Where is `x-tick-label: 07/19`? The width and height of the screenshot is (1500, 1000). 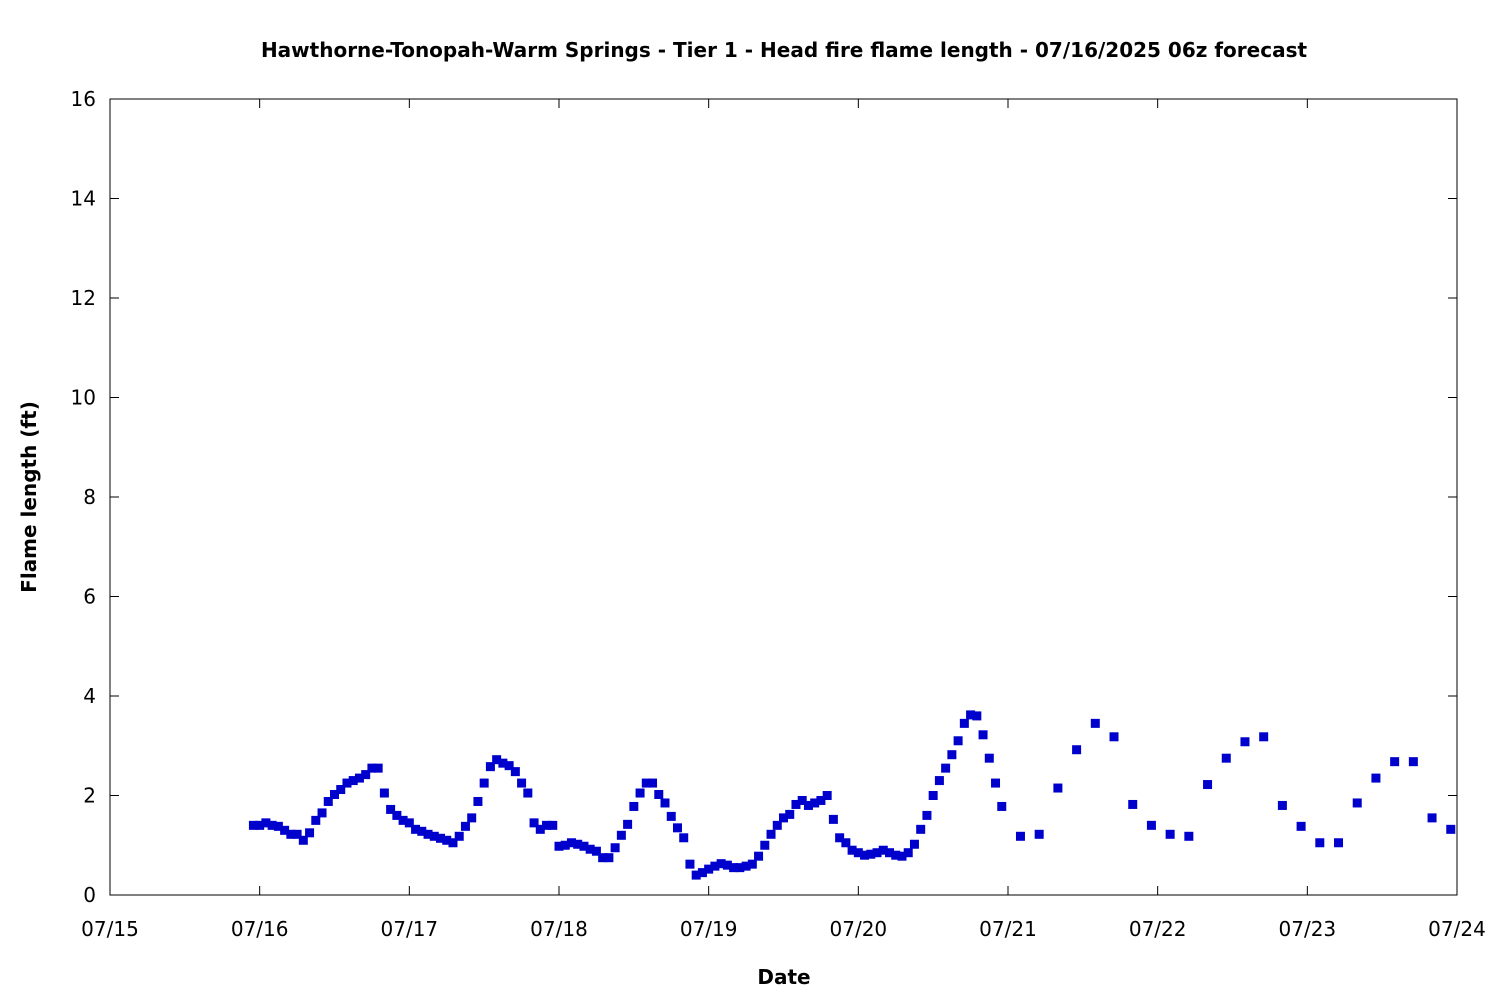 x-tick-label: 07/19 is located at coordinates (709, 929).